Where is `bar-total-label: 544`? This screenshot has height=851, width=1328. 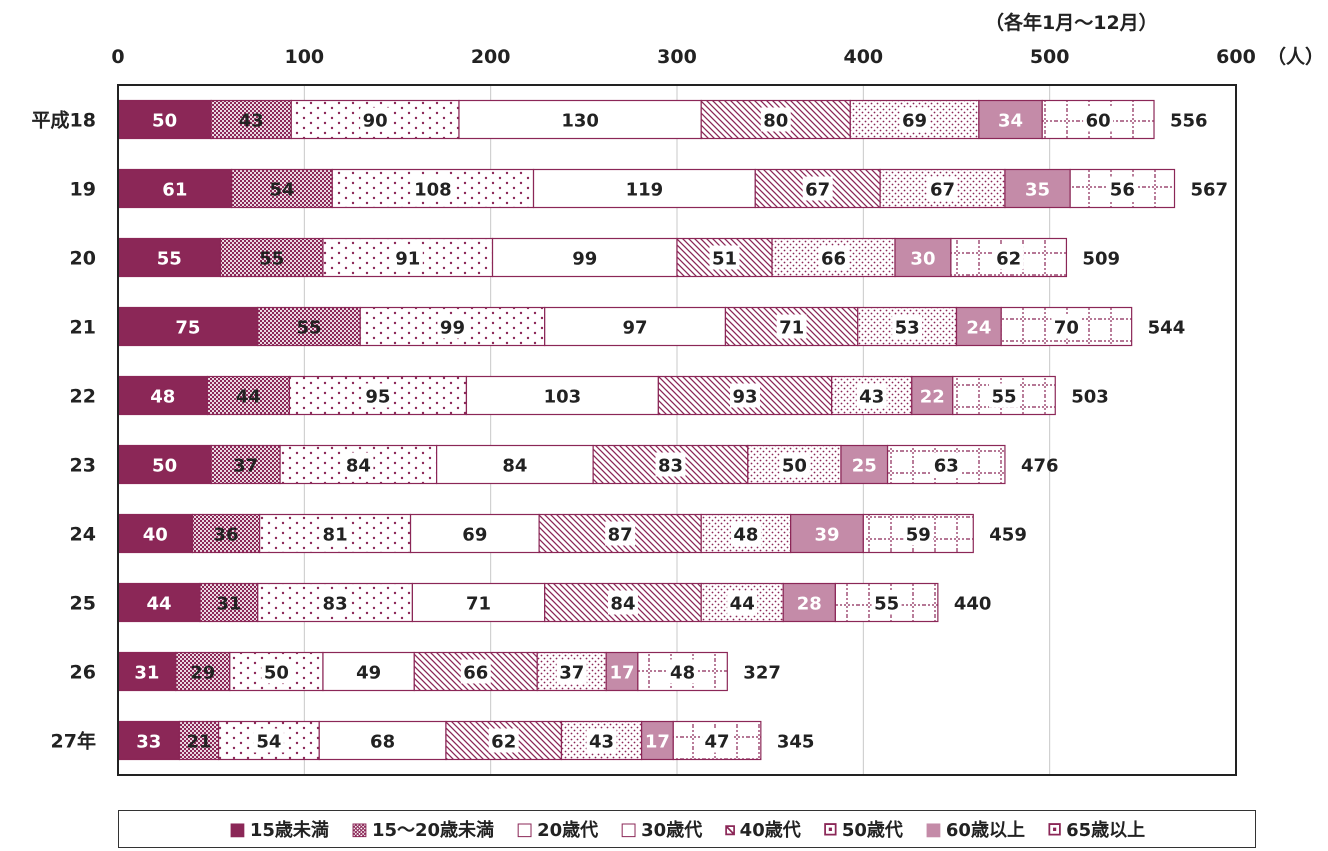 bar-total-label: 544 is located at coordinates (1167, 328).